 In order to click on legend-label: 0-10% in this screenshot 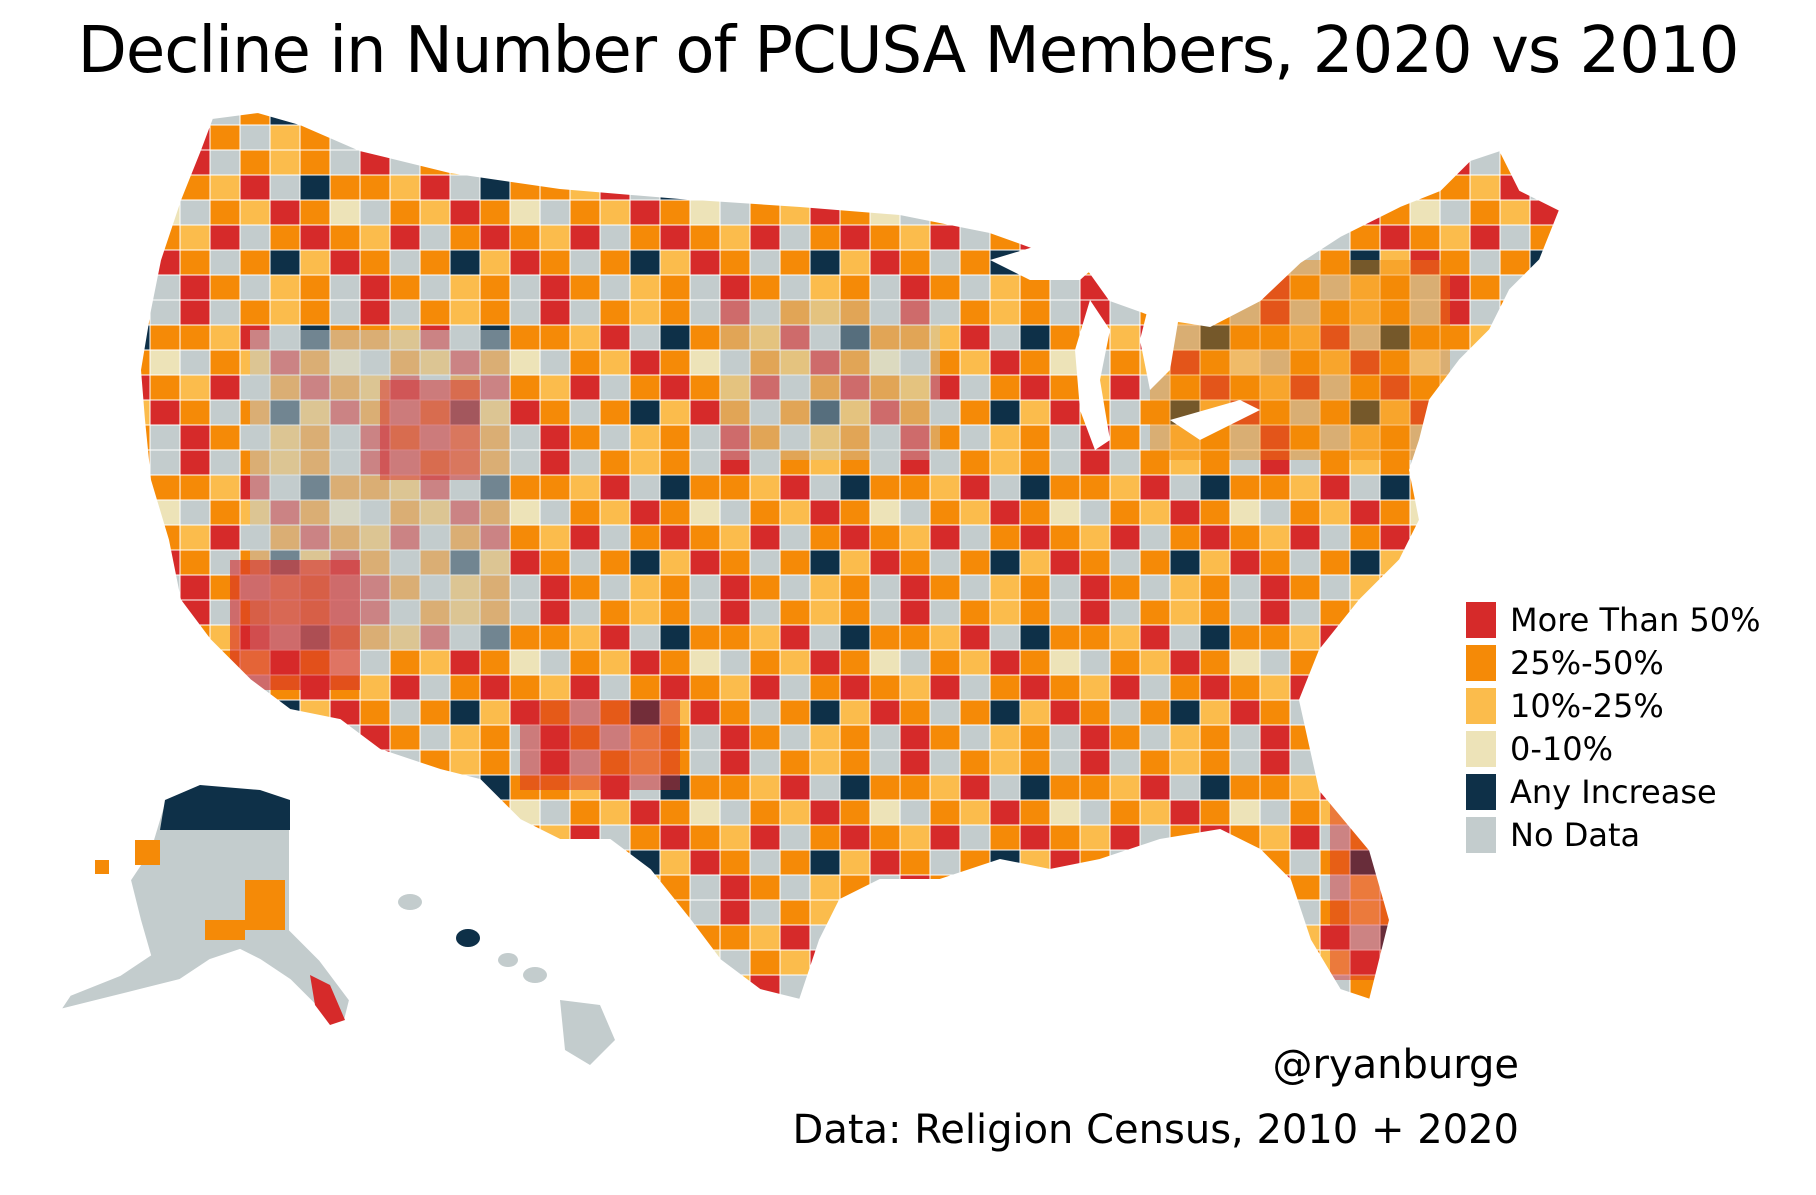, I will do `click(1562, 748)`.